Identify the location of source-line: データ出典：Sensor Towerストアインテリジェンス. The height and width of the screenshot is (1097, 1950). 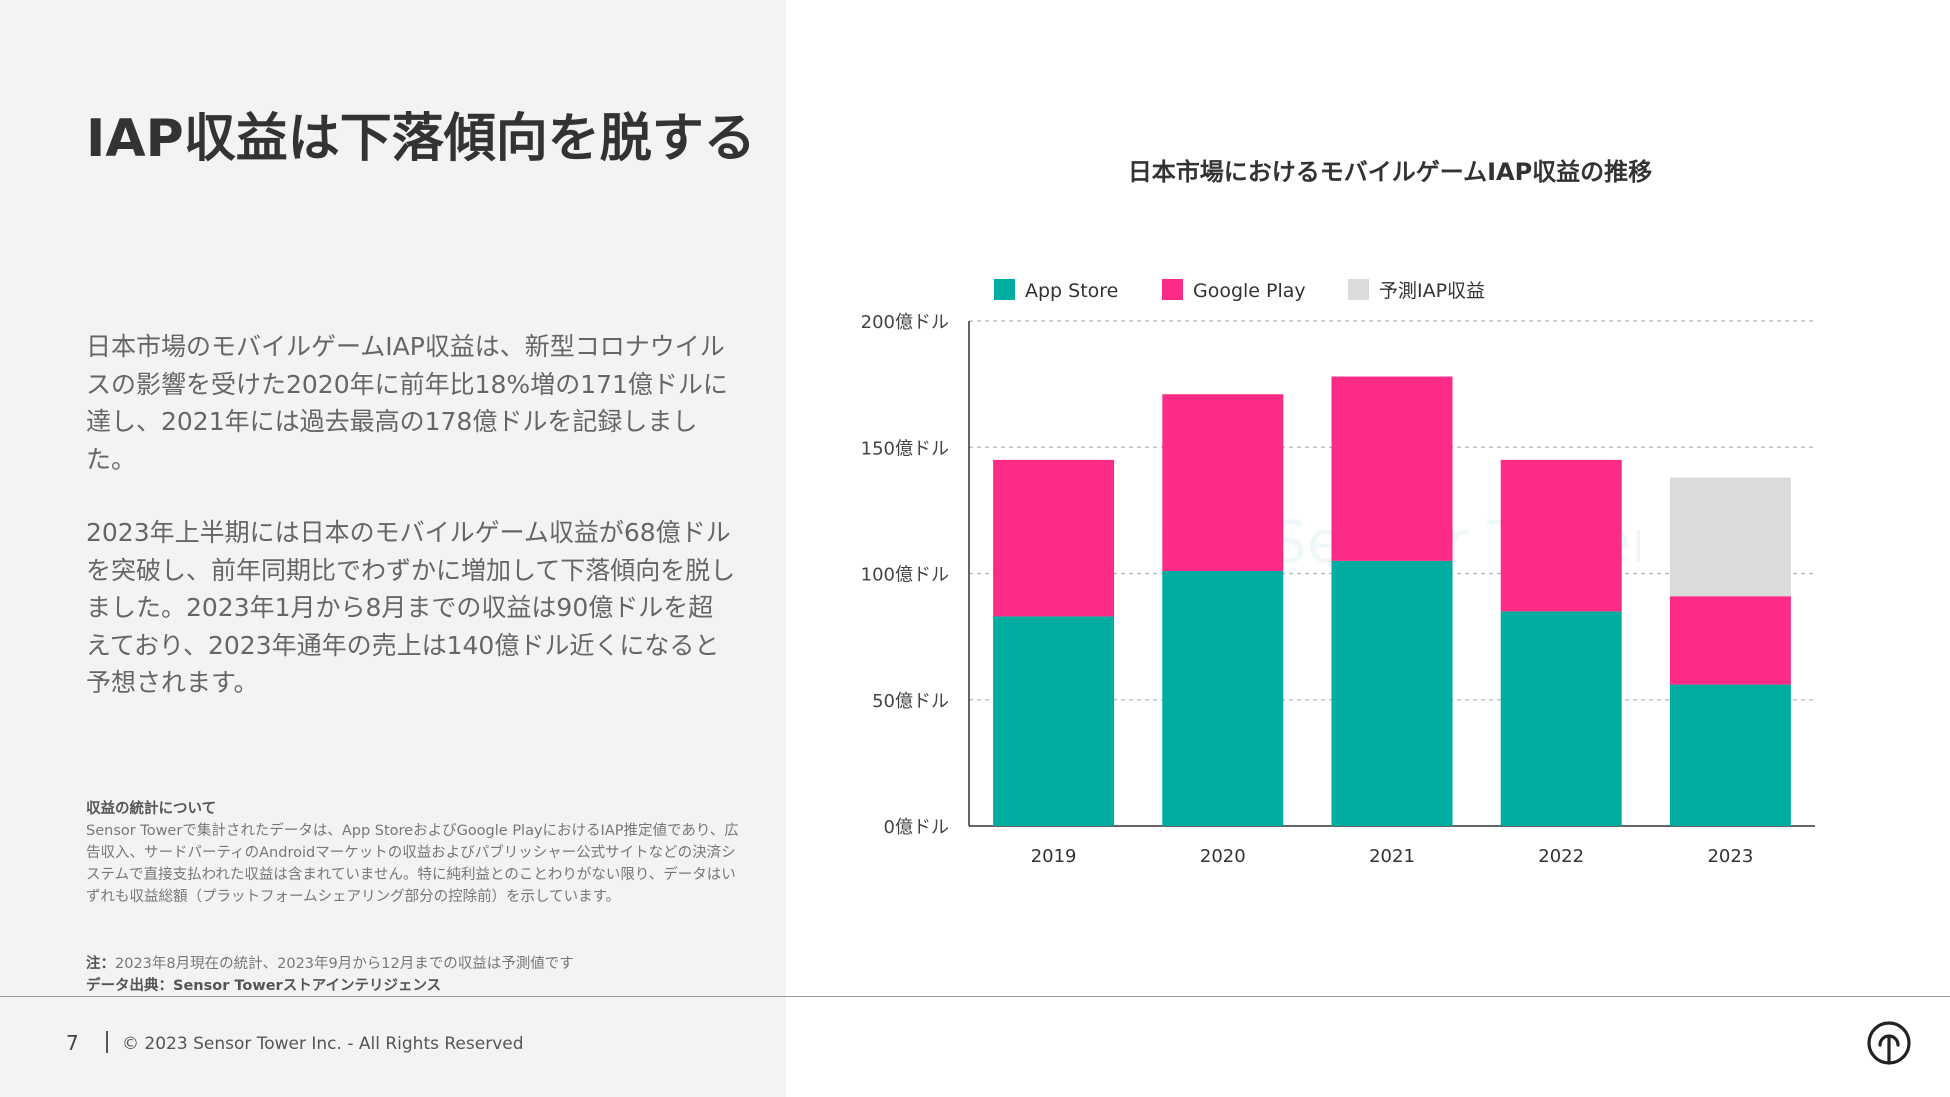
(416, 986).